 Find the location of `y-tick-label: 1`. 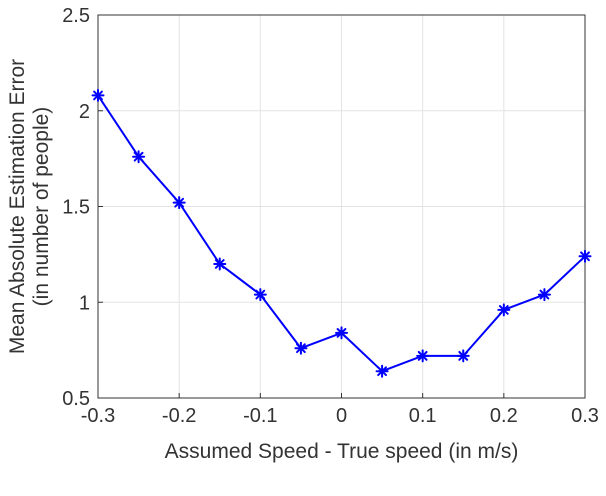

y-tick-label: 1 is located at coordinates (84, 303).